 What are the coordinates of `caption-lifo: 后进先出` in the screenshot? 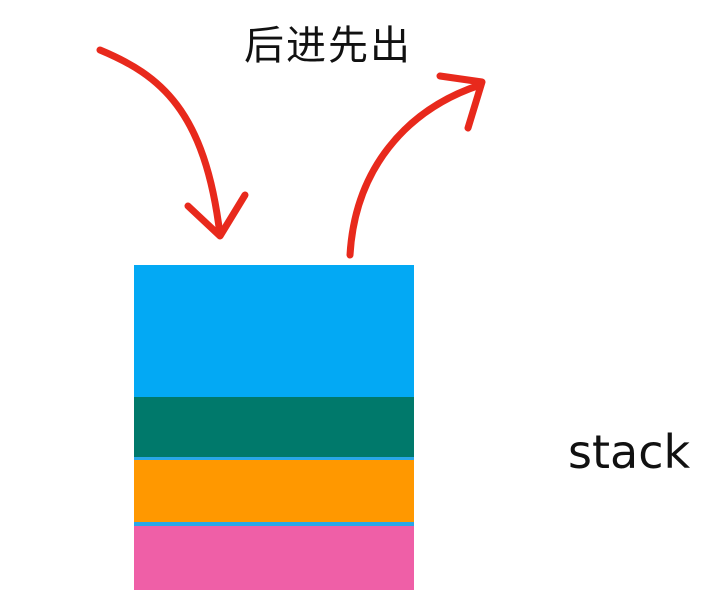 It's located at (328, 46).